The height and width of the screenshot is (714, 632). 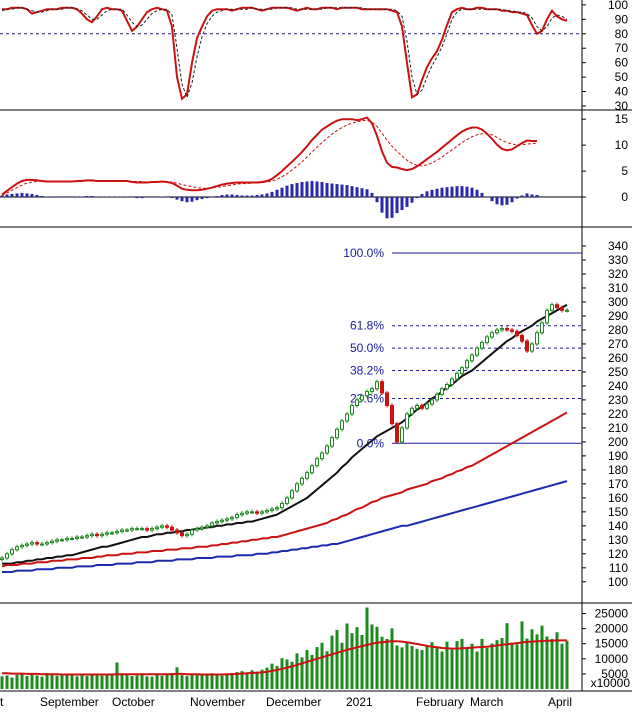 What do you see at coordinates (618, 554) in the screenshot?
I see `y-tick-label: 120` at bounding box center [618, 554].